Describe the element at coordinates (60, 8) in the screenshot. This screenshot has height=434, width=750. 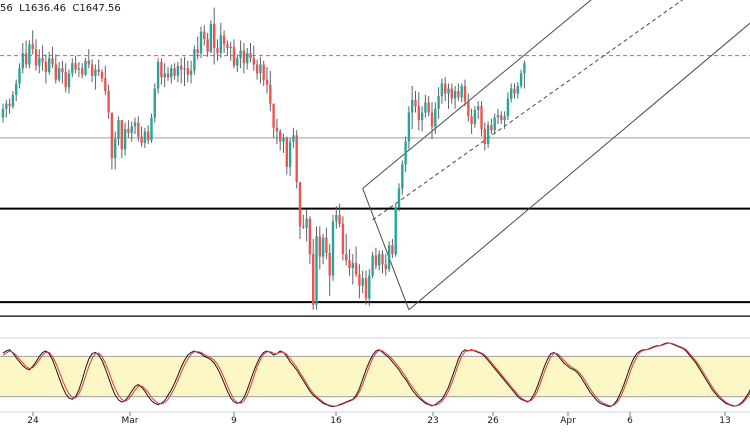
I see `ohlc-readout: 56 L1636.46 C1647.56` at that location.